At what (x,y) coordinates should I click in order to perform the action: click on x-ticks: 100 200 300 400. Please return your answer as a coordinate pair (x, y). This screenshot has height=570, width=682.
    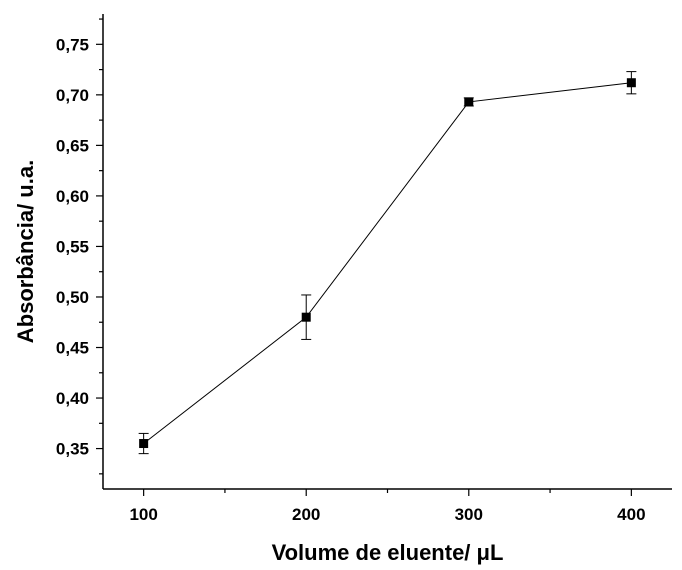
    Looking at the image, I should click on (387, 506).